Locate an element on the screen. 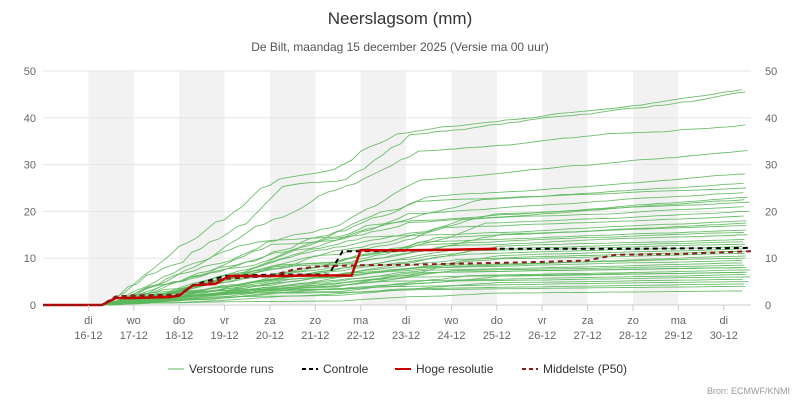 The image size is (800, 405). x-tick-day-8: wo is located at coordinates (450, 321).